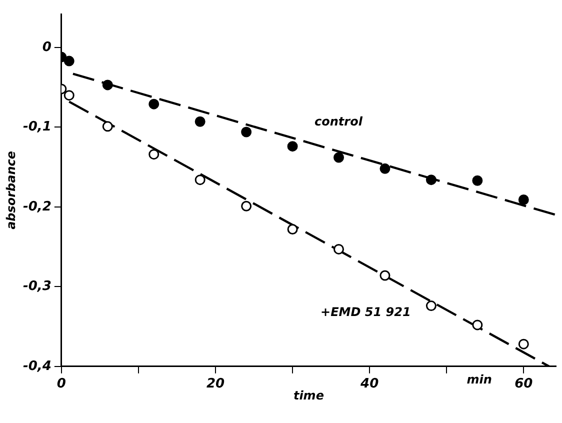 The image size is (562, 423). I want to click on x-tick-label: 20, so click(215, 384).